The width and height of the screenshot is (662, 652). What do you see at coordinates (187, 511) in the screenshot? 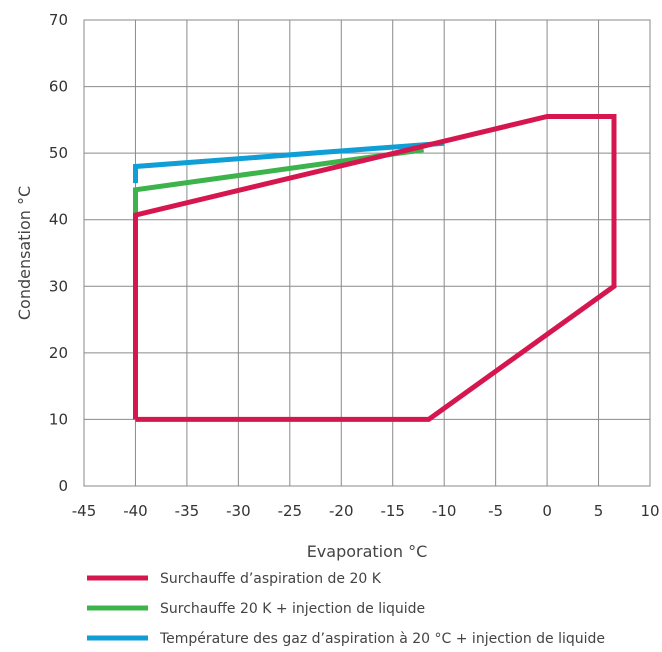
I see `x-tick-label: -35` at bounding box center [187, 511].